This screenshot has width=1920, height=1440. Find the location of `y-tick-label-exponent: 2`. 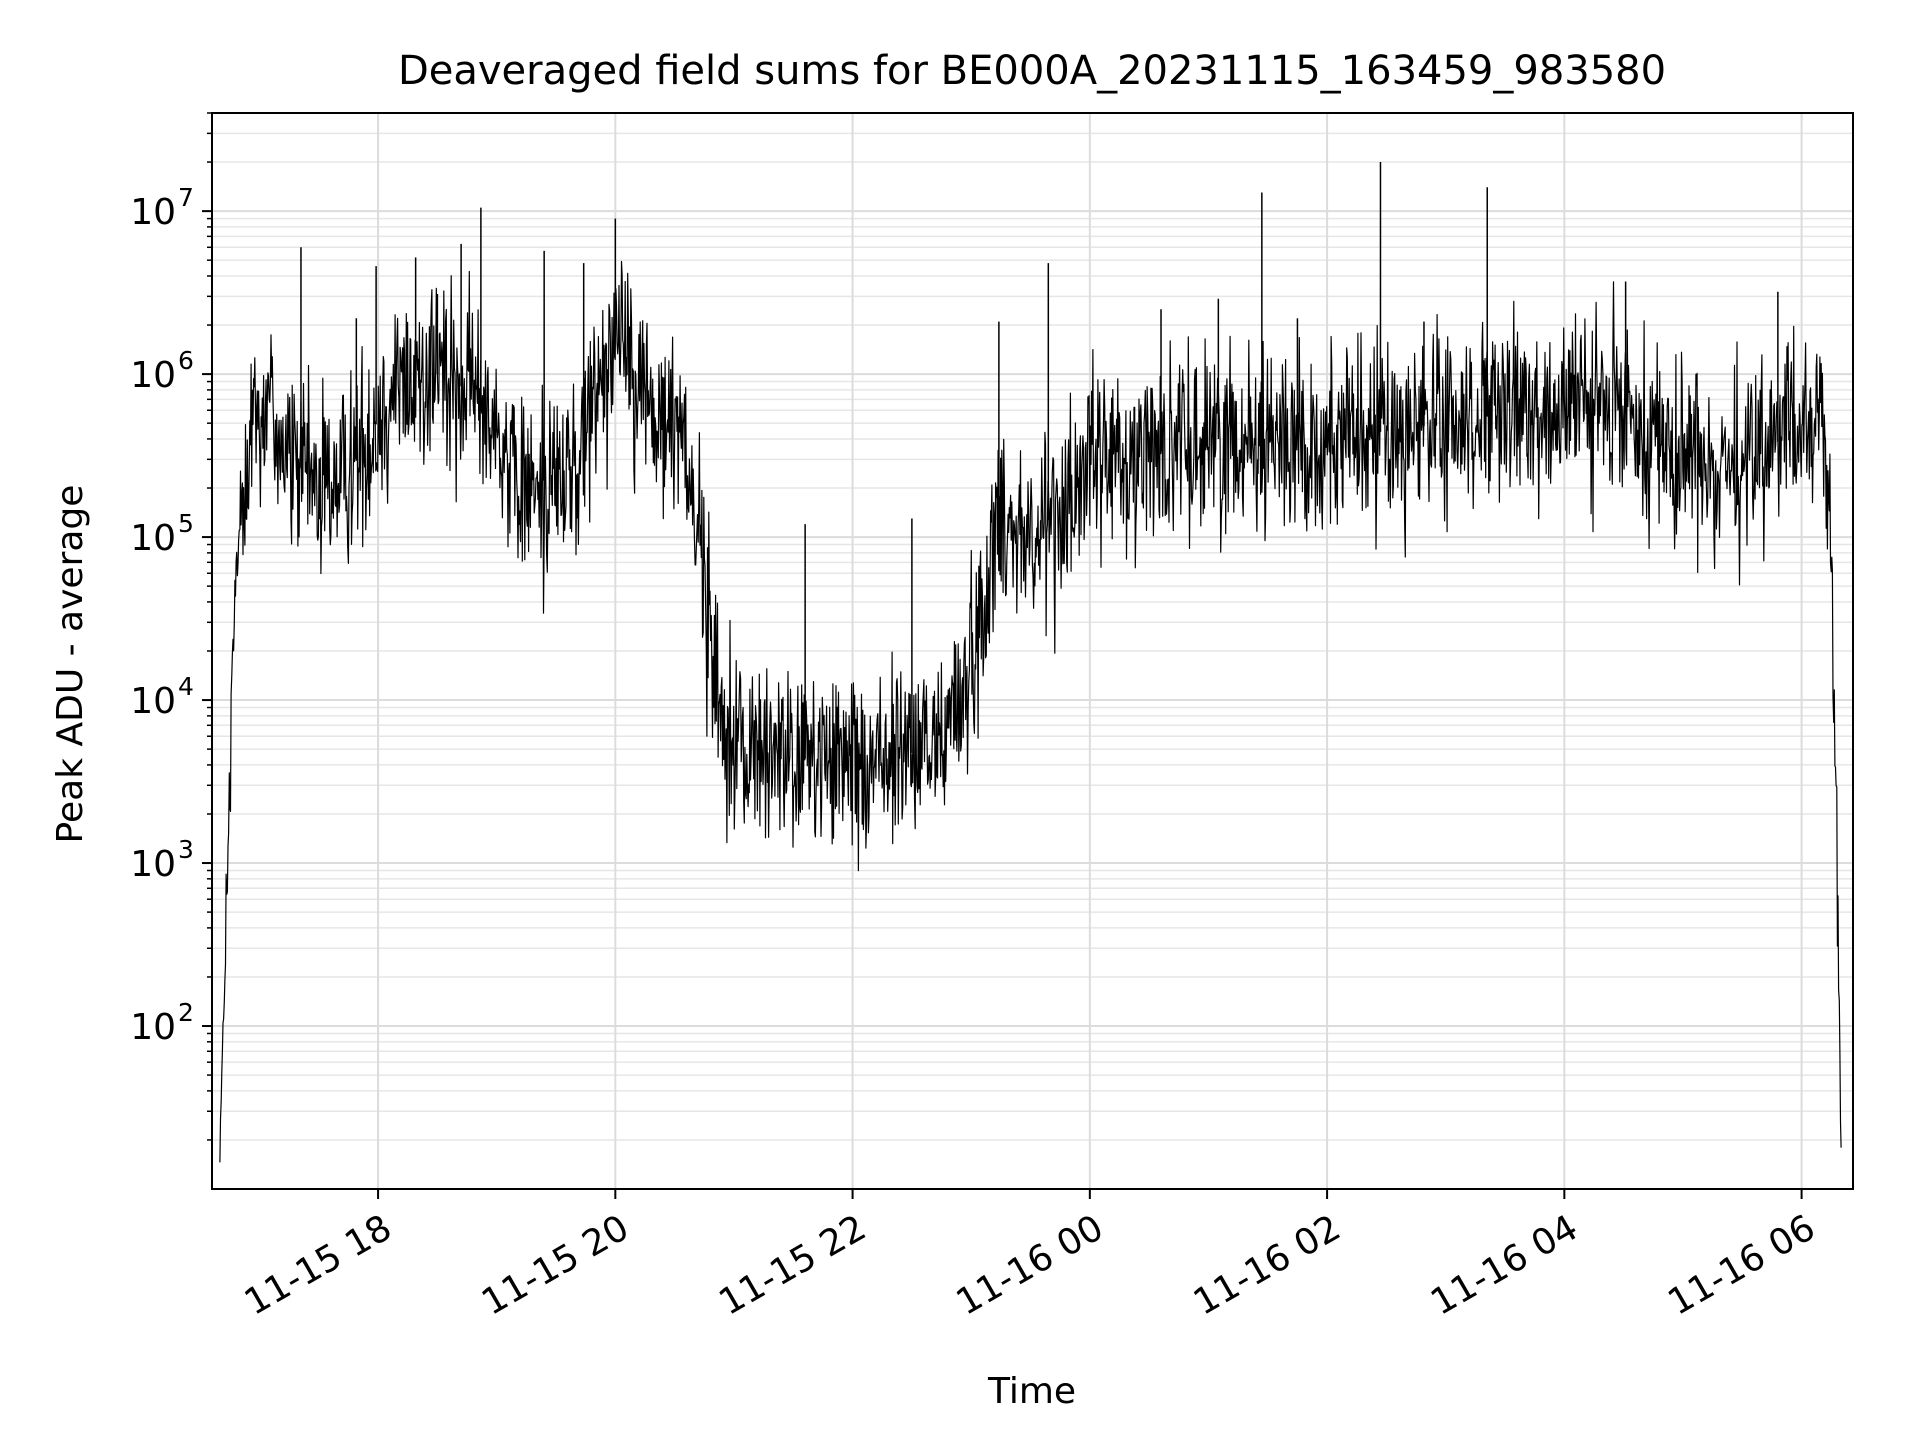

y-tick-label-exponent: 2 is located at coordinates (186, 1012).